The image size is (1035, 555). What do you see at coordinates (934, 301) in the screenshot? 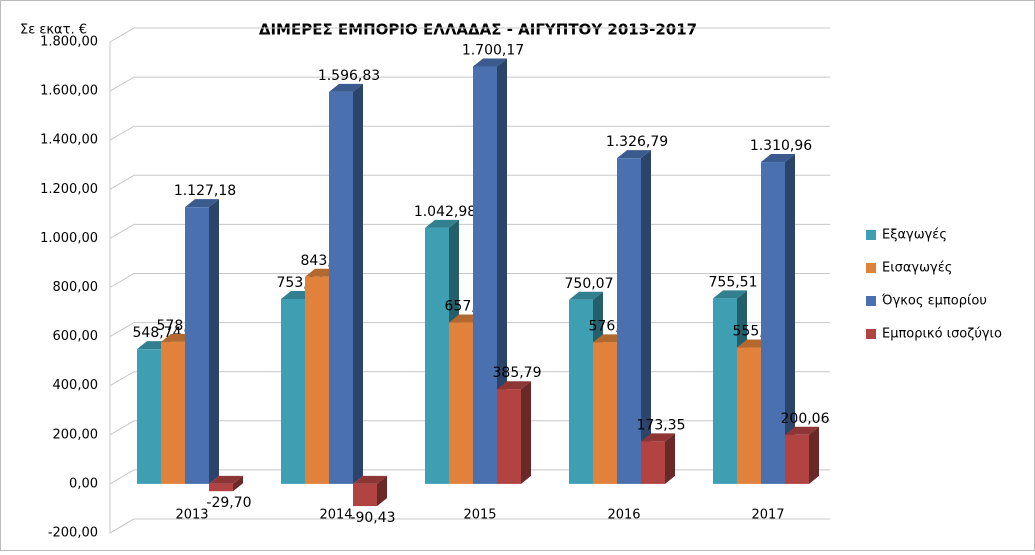
I see `legend-label: Όγκος εμπορίου` at bounding box center [934, 301].